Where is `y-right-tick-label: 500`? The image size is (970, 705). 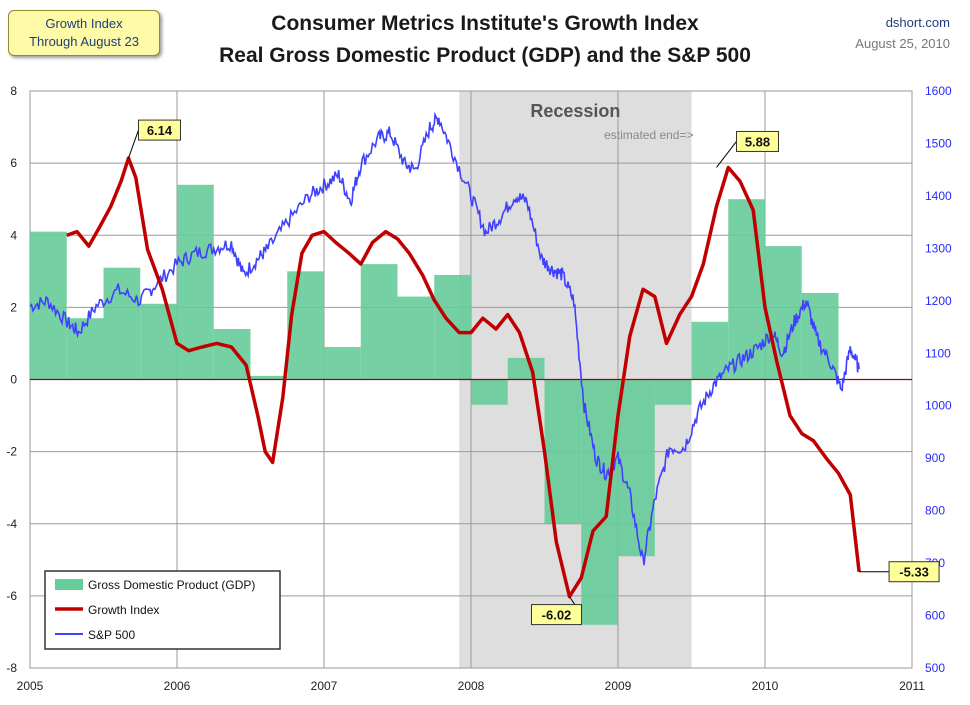 y-right-tick-label: 500 is located at coordinates (935, 668).